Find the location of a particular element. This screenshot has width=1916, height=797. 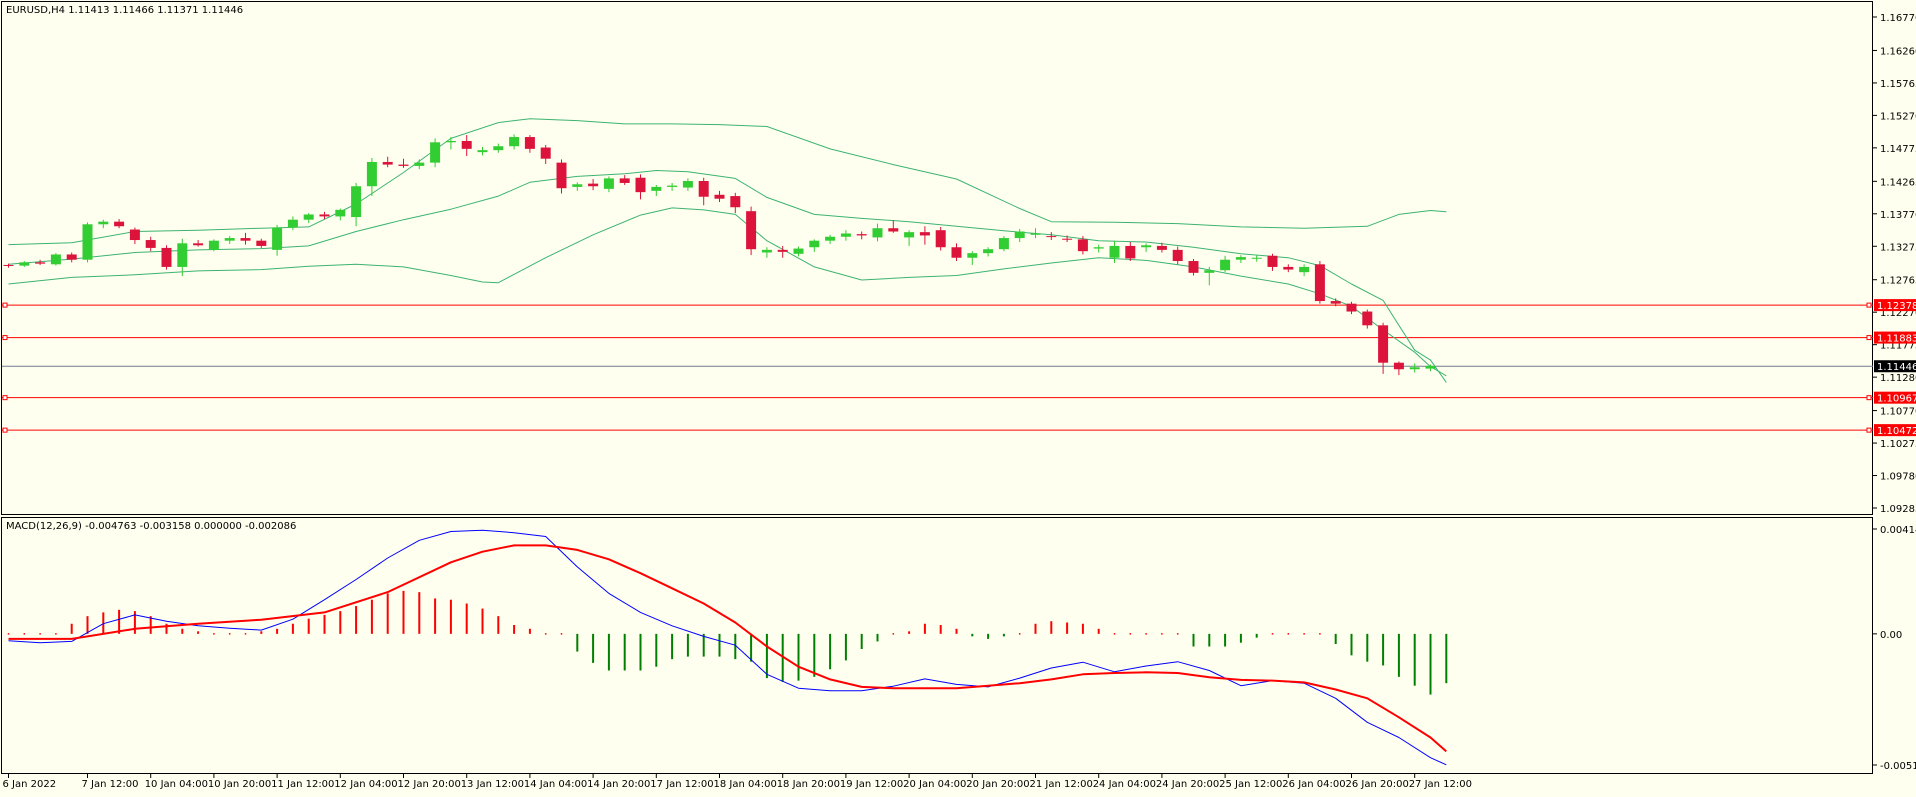

time-tick-label: 10 Jan 20:00 is located at coordinates (239, 784).